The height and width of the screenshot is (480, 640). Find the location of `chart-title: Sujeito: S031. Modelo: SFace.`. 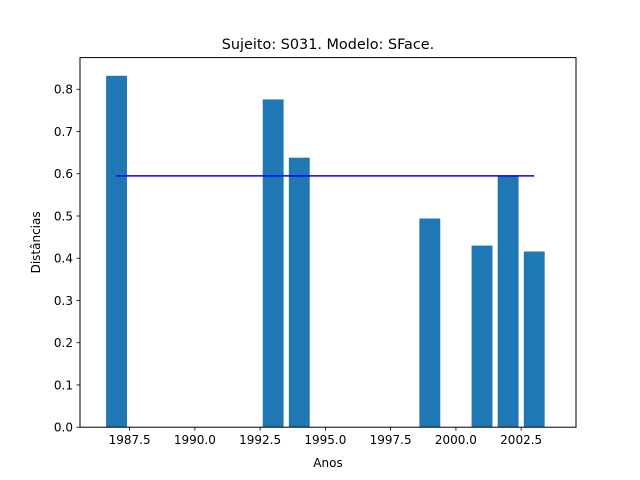

chart-title: Sujeito: S031. Modelo: SFace. is located at coordinates (328, 45).